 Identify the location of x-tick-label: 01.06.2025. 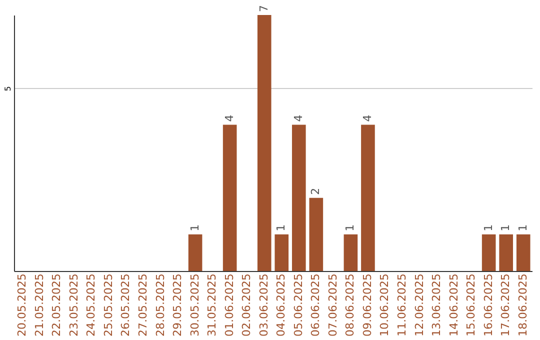
(229, 305).